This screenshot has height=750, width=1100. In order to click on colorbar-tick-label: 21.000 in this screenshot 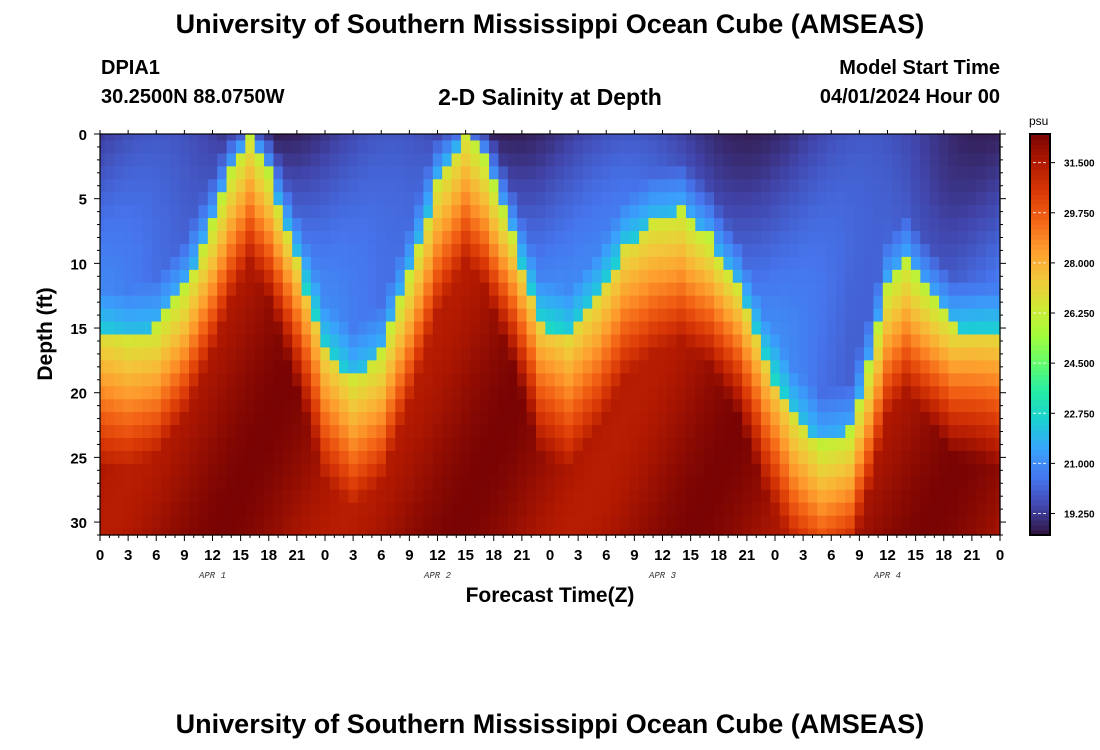, I will do `click(1079, 464)`.